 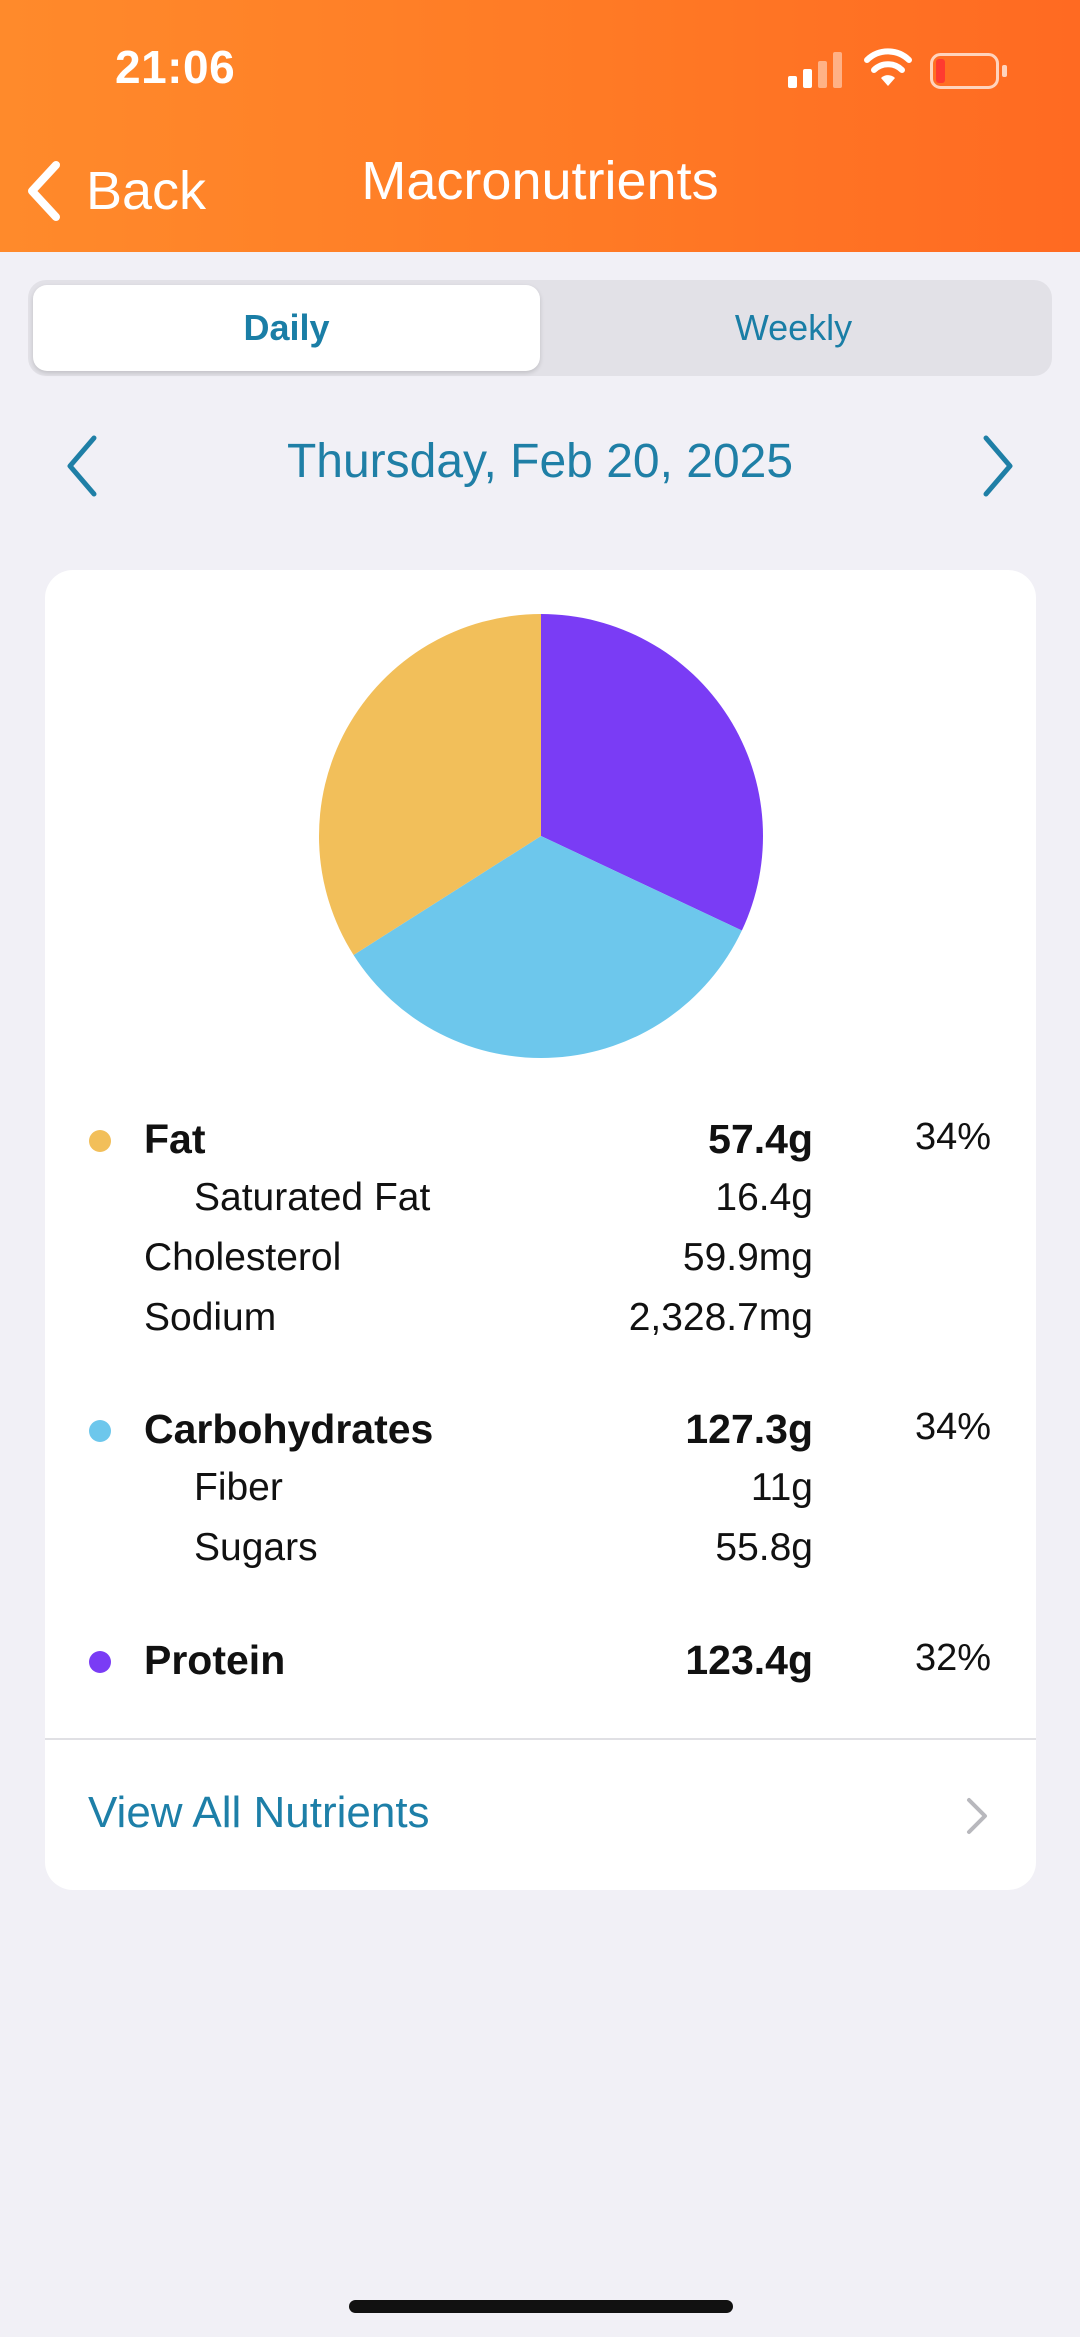 I want to click on fat-legend-dot, so click(x=100, y=1141).